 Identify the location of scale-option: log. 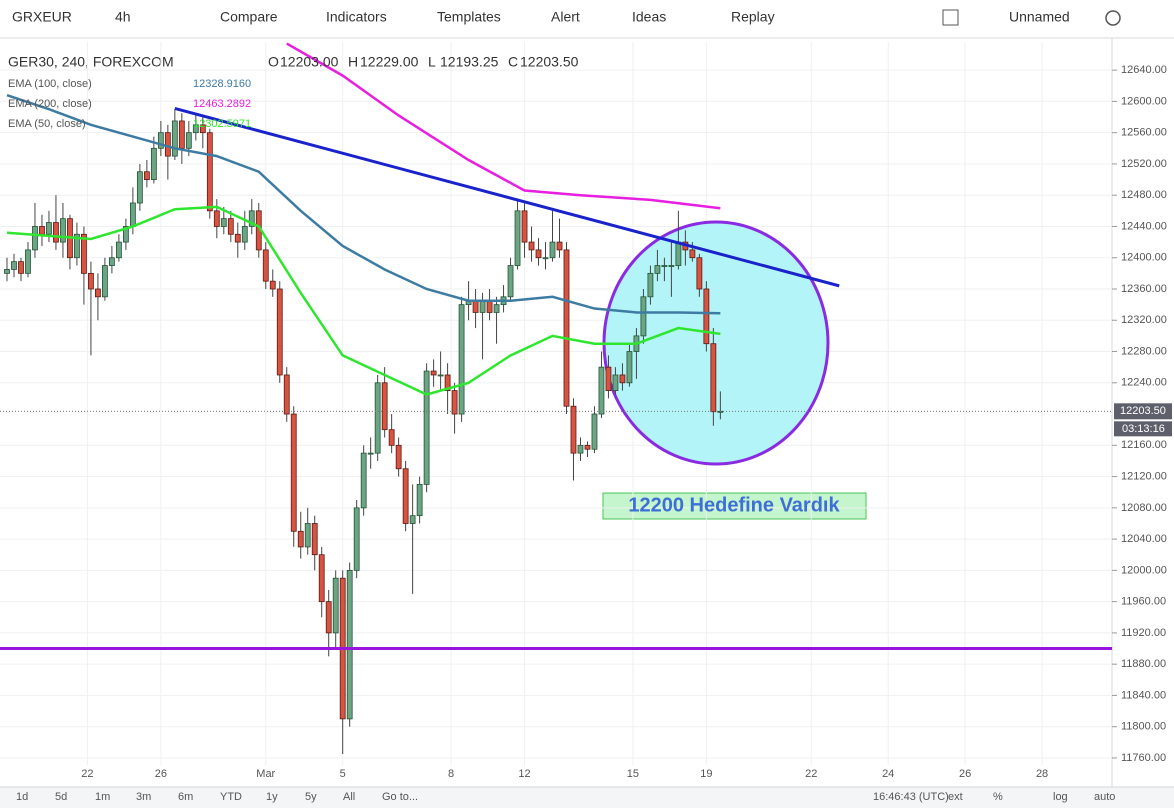
(1060, 797).